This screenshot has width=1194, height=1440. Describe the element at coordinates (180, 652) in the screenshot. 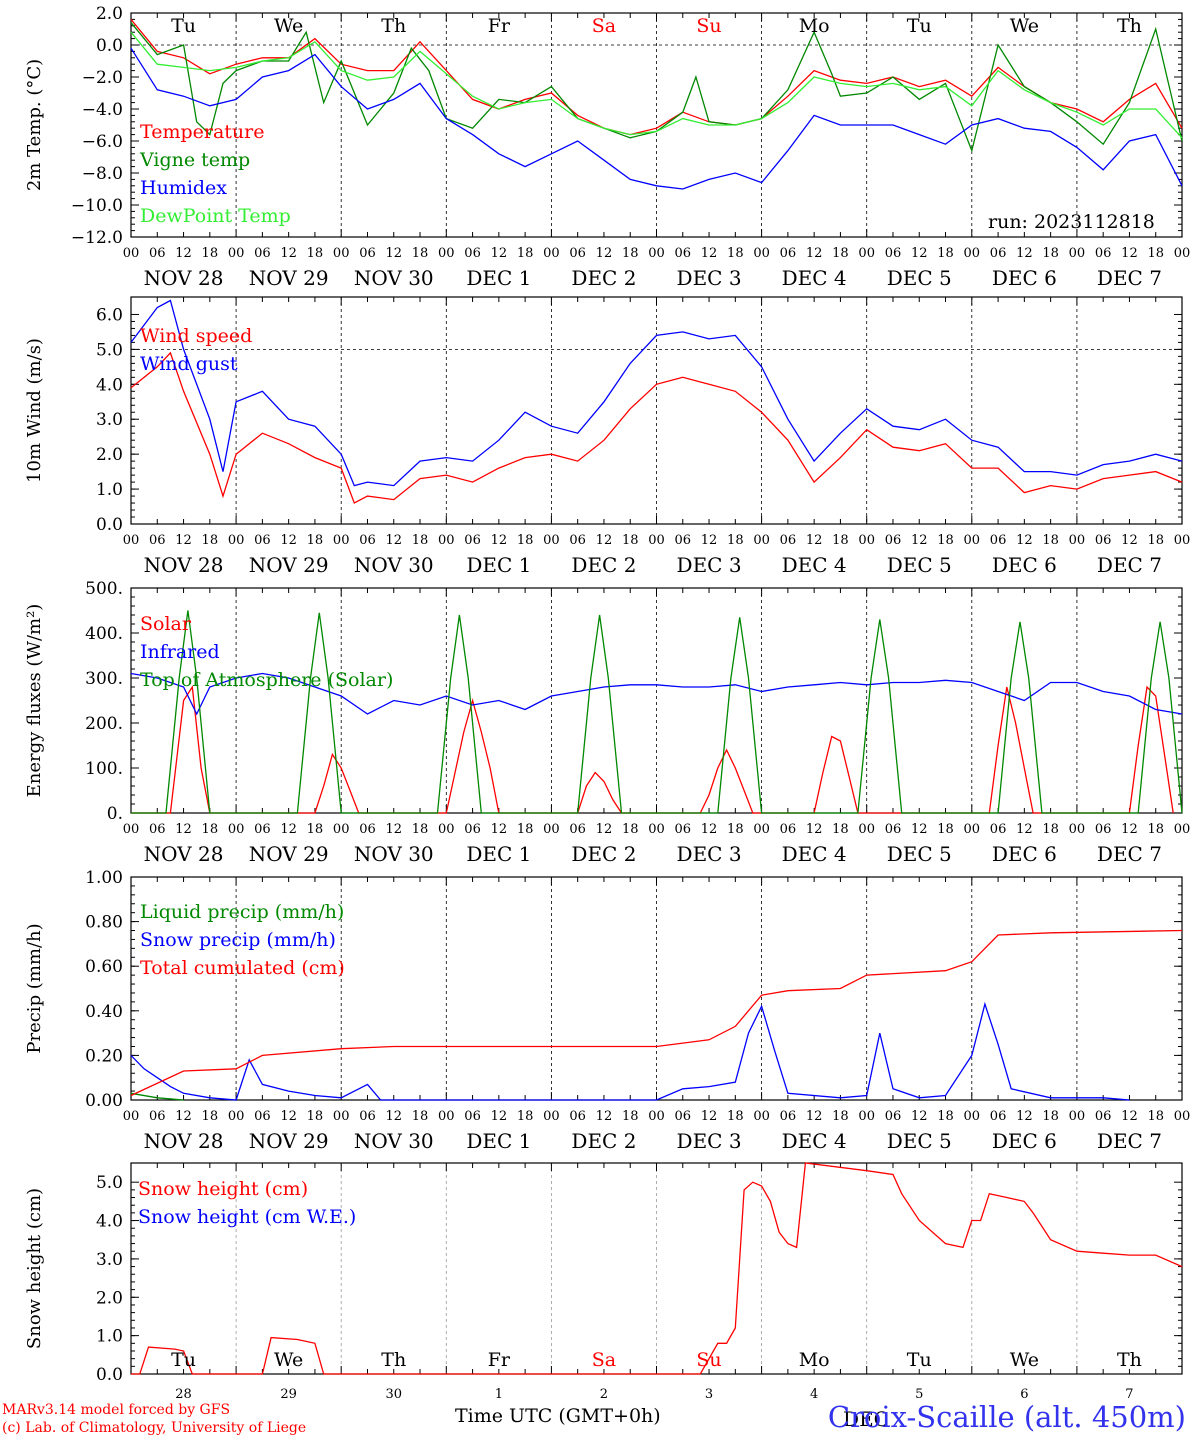

I see `legend-entry: Infrared` at that location.